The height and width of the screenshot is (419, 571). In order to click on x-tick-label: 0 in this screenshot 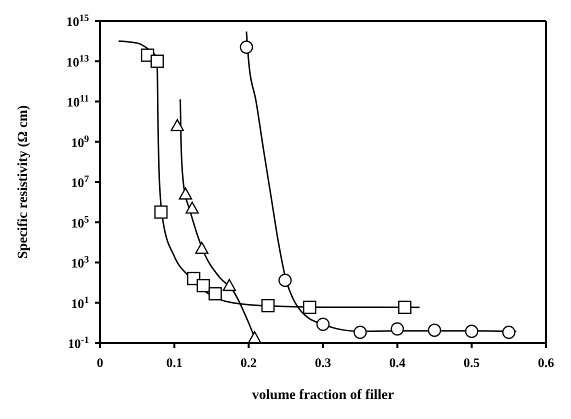, I will do `click(100, 362)`.